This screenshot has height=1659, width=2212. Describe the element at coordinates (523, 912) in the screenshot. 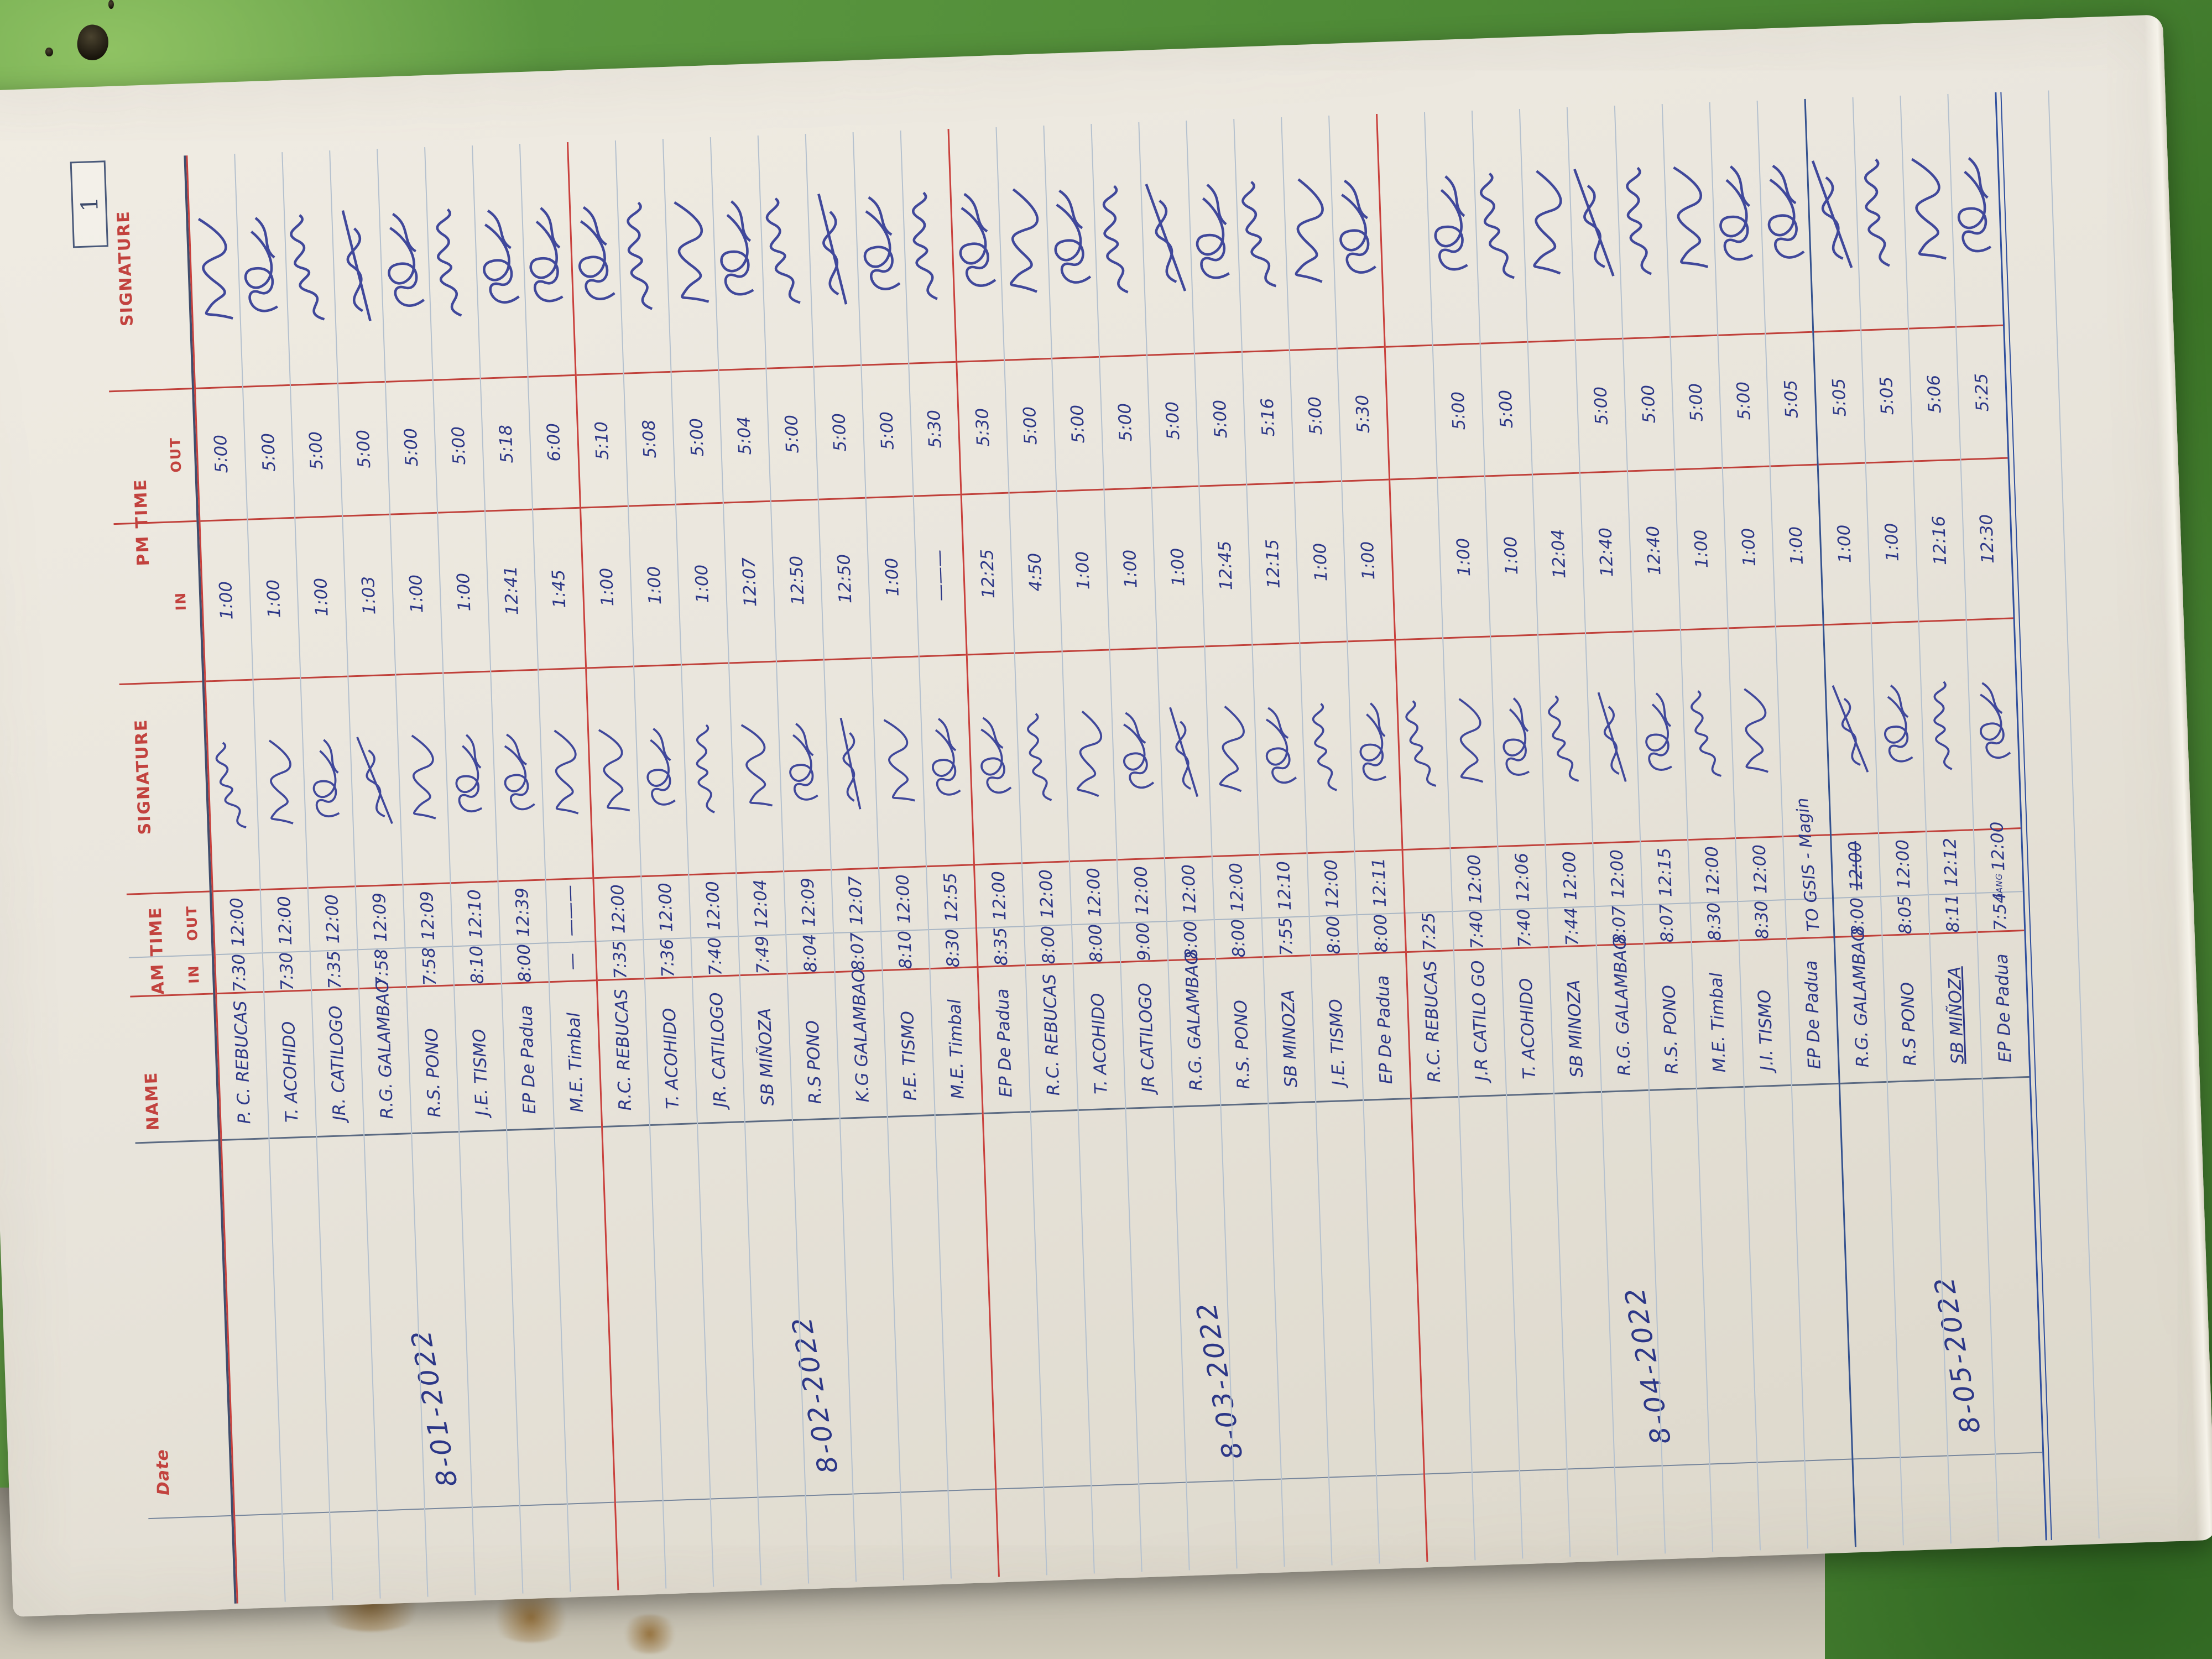

I see `am-out-time: 12:39` at that location.